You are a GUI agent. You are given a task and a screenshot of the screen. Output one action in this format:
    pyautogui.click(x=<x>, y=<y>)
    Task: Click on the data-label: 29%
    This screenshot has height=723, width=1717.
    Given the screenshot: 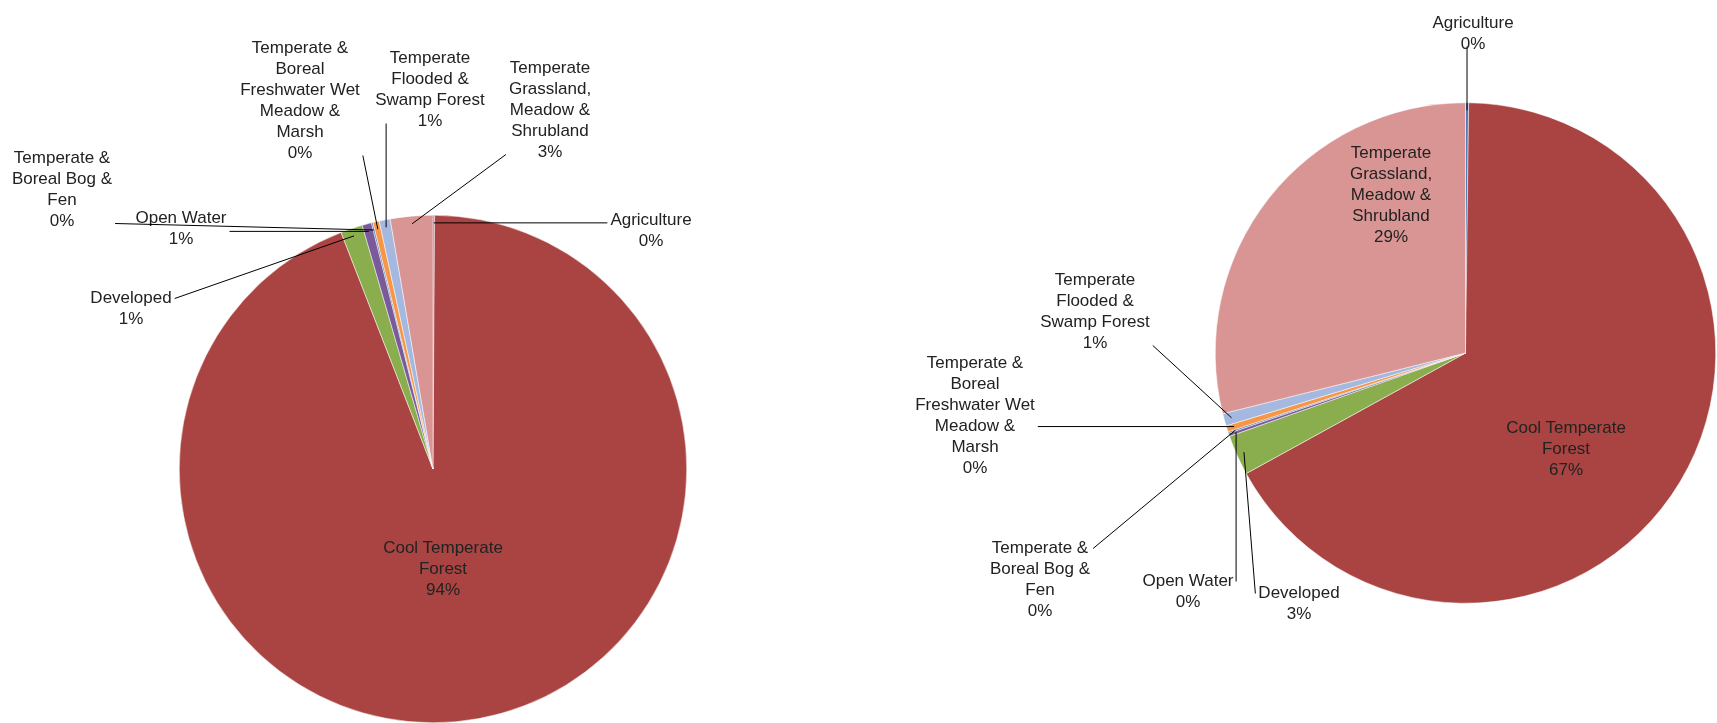 What is the action you would take?
    pyautogui.click(x=1391, y=237)
    